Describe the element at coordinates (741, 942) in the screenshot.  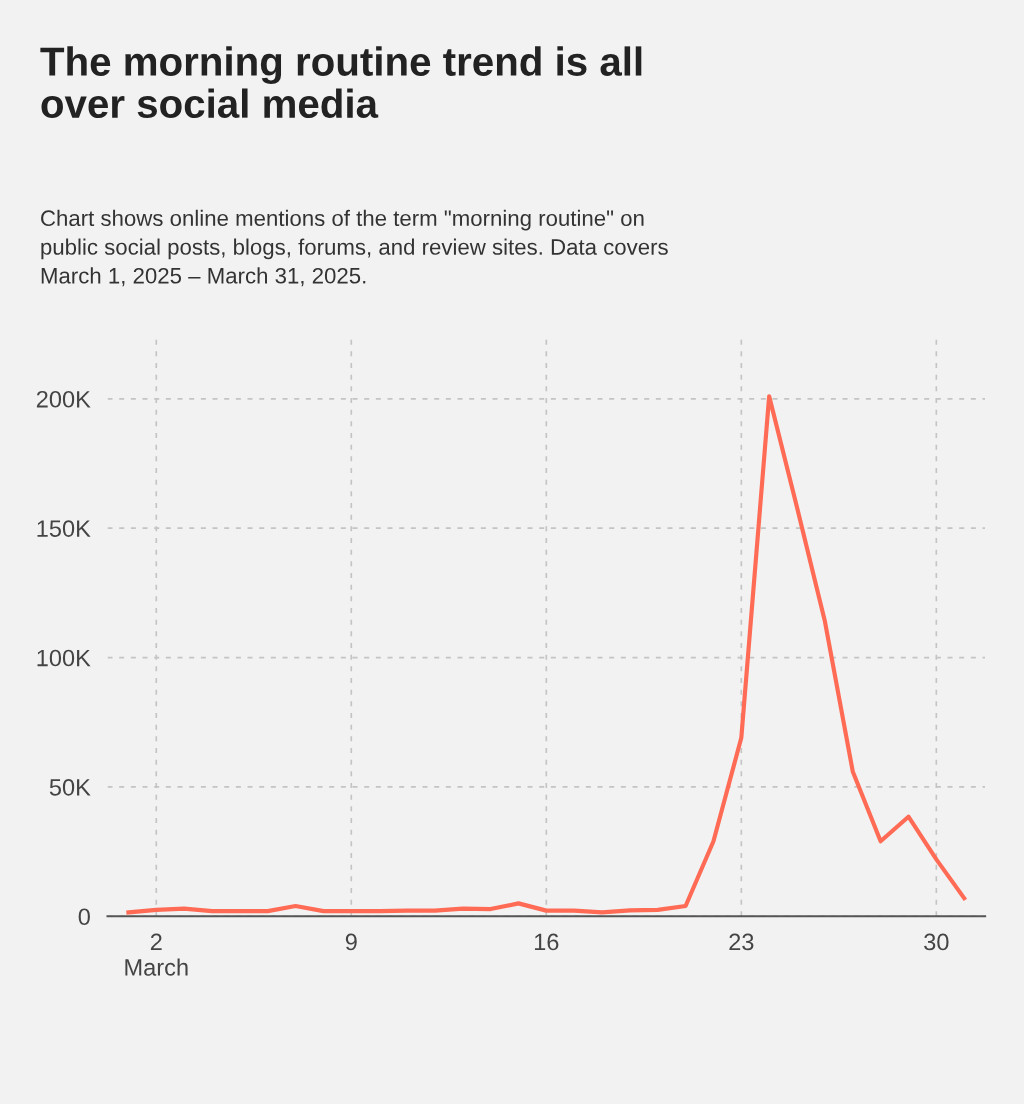
I see `x-tick-label: 23` at that location.